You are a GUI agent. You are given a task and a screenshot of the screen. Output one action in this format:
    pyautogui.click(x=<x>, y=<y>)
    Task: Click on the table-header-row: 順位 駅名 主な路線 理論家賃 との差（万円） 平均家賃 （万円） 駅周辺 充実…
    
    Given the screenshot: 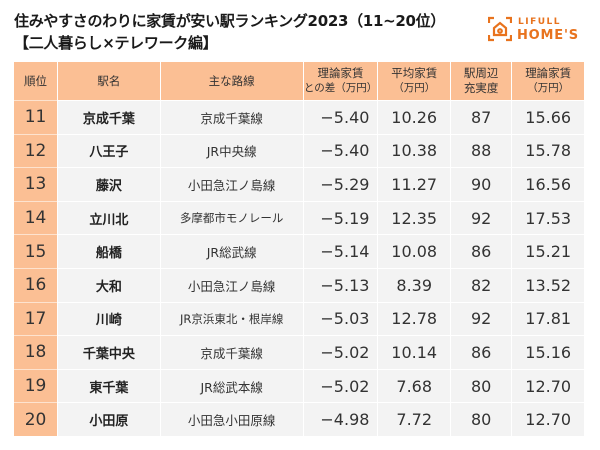 What is the action you would take?
    pyautogui.click(x=299, y=81)
    